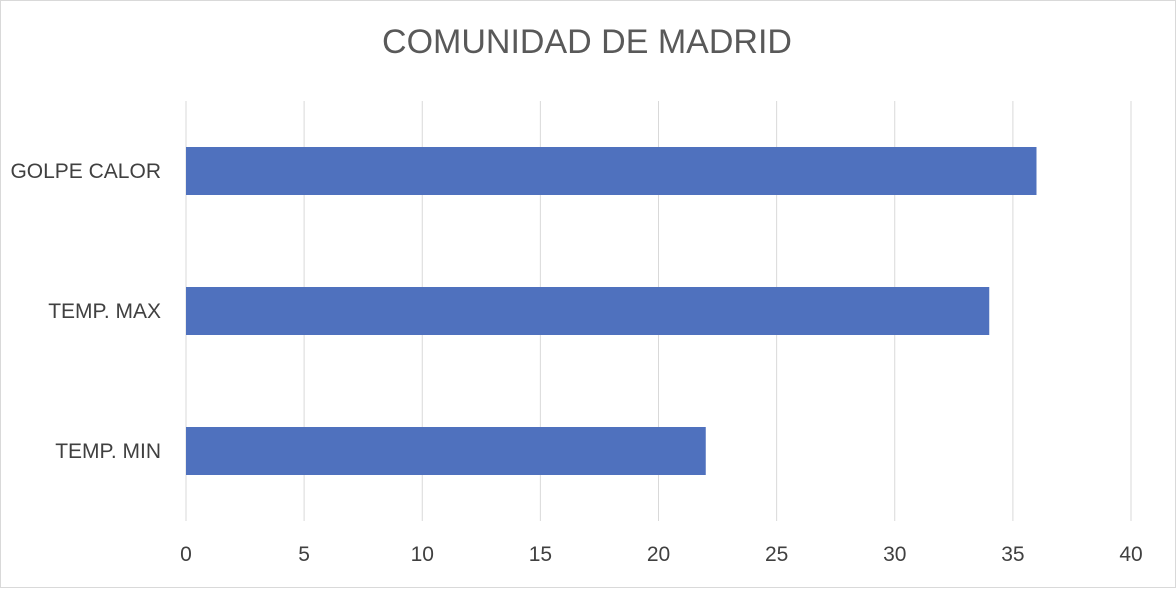 The width and height of the screenshot is (1176, 589). What do you see at coordinates (587, 42) in the screenshot?
I see `chart-title: COMUNIDAD DE MADRID` at bounding box center [587, 42].